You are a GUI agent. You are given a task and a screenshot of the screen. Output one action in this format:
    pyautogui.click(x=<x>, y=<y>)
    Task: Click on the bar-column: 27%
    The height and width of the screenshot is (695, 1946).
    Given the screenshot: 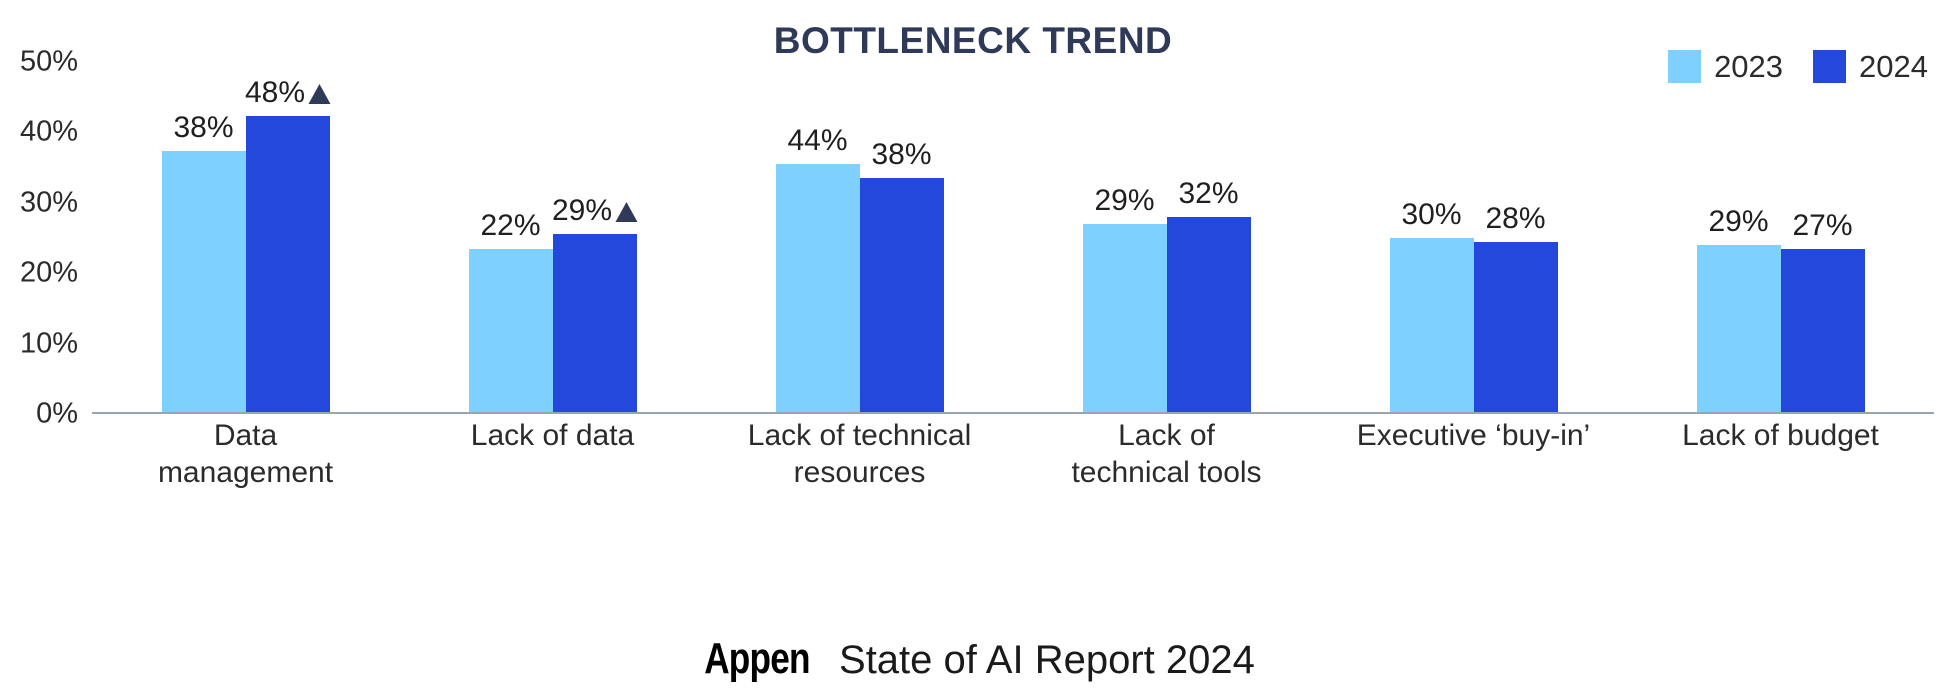 What is the action you would take?
    pyautogui.click(x=1822, y=238)
    